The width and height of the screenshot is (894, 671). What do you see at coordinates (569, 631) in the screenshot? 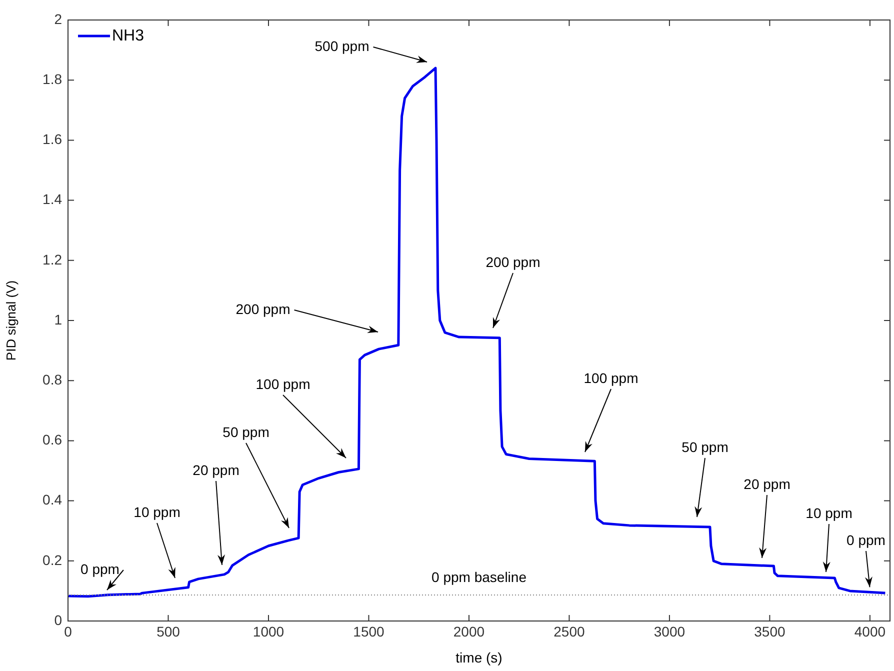
I see `x-tick-label: 2500` at bounding box center [569, 631].